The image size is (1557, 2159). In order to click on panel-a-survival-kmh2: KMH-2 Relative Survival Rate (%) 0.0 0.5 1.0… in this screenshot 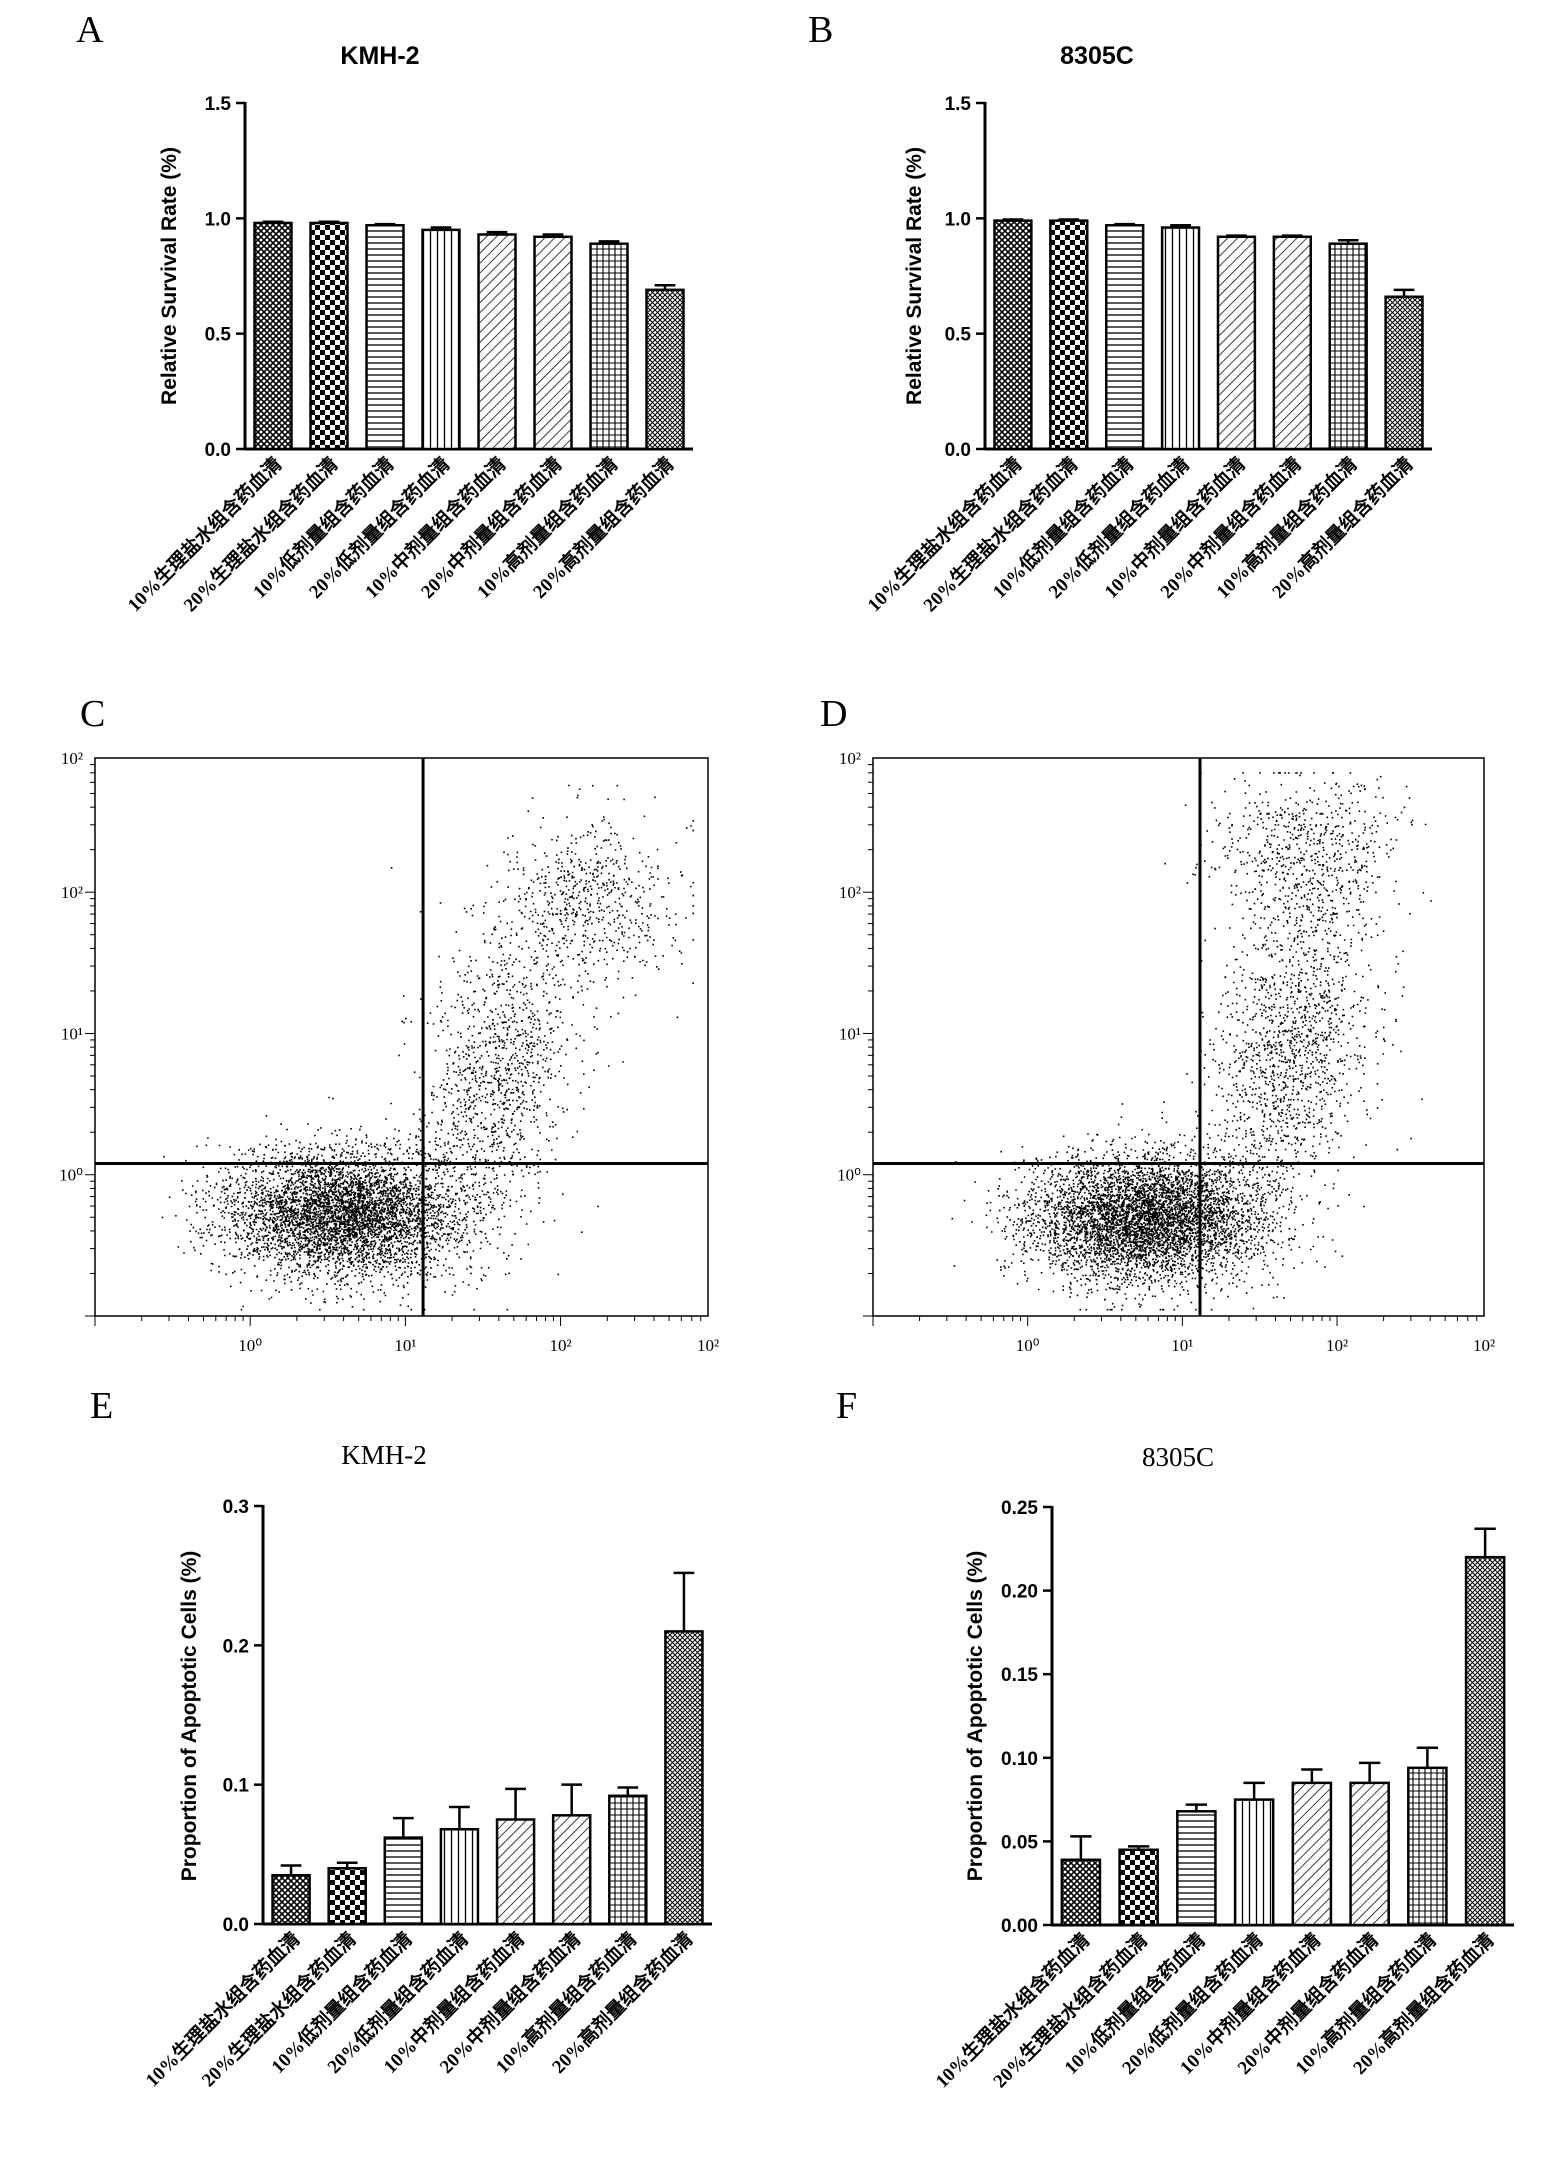, I will do `click(407, 329)`.